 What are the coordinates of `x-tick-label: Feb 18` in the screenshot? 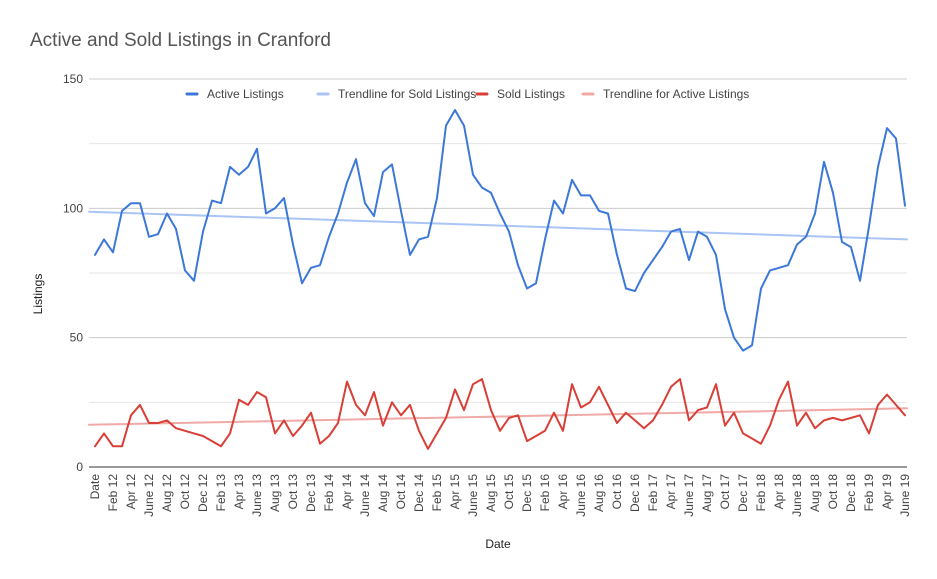 It's located at (761, 493).